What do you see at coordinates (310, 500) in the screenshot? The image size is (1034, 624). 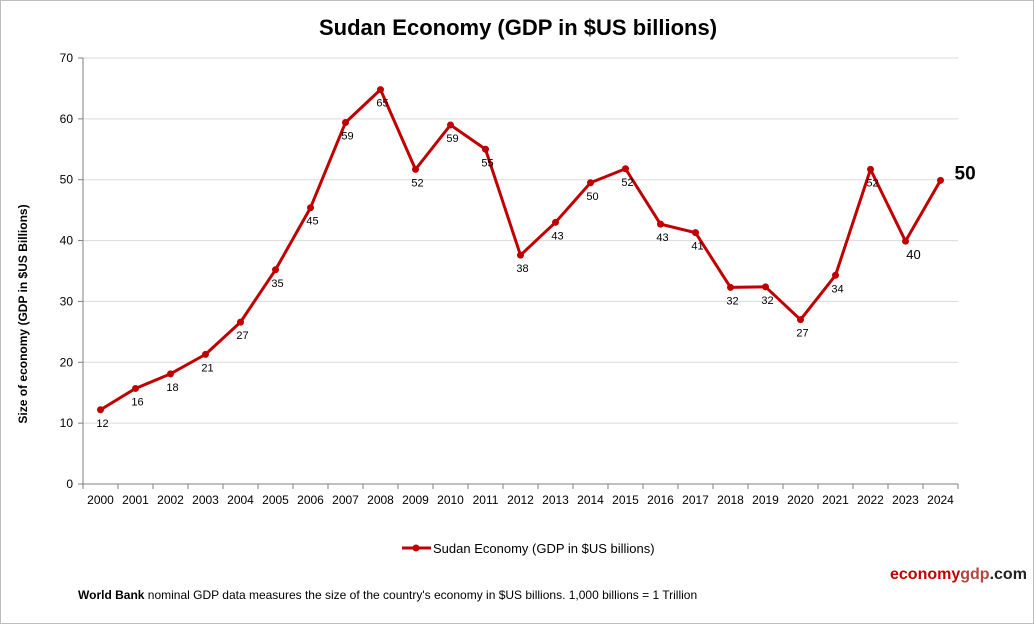 I see `x-tick-label: 2006` at bounding box center [310, 500].